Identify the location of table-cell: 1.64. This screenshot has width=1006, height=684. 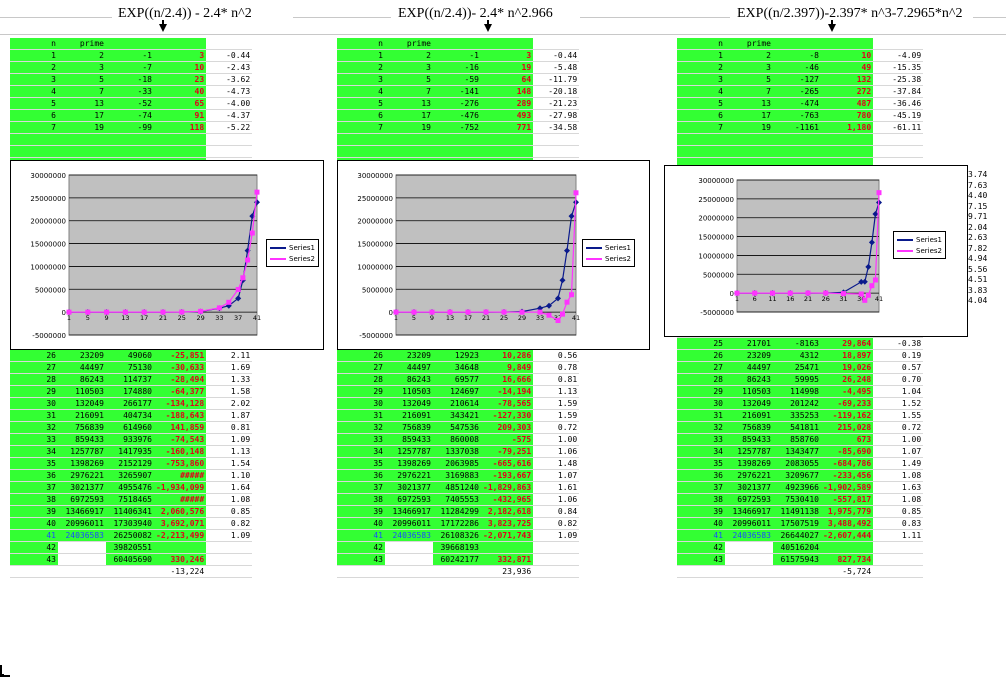
(229, 487).